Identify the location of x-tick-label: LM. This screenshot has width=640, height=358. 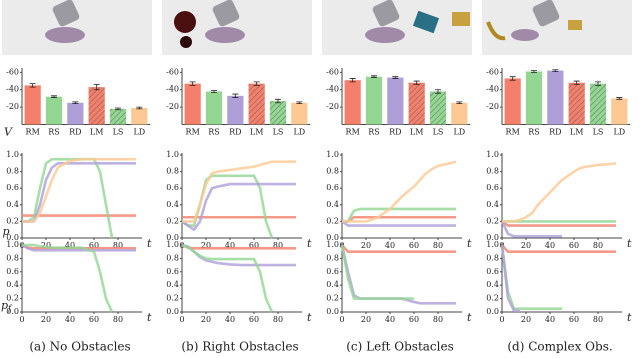
(257, 132).